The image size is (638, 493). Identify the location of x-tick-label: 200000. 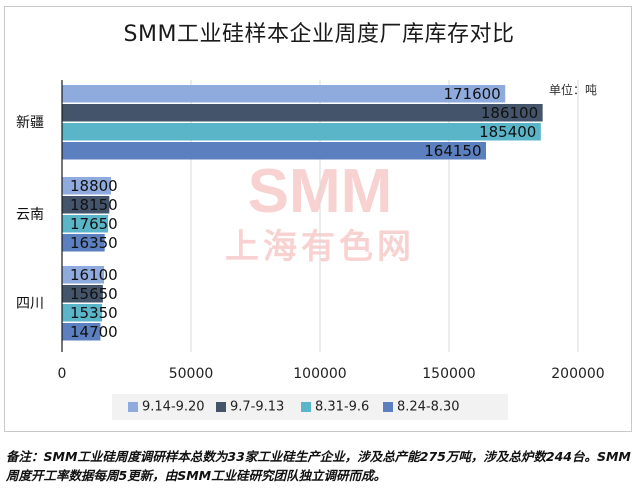
(577, 374).